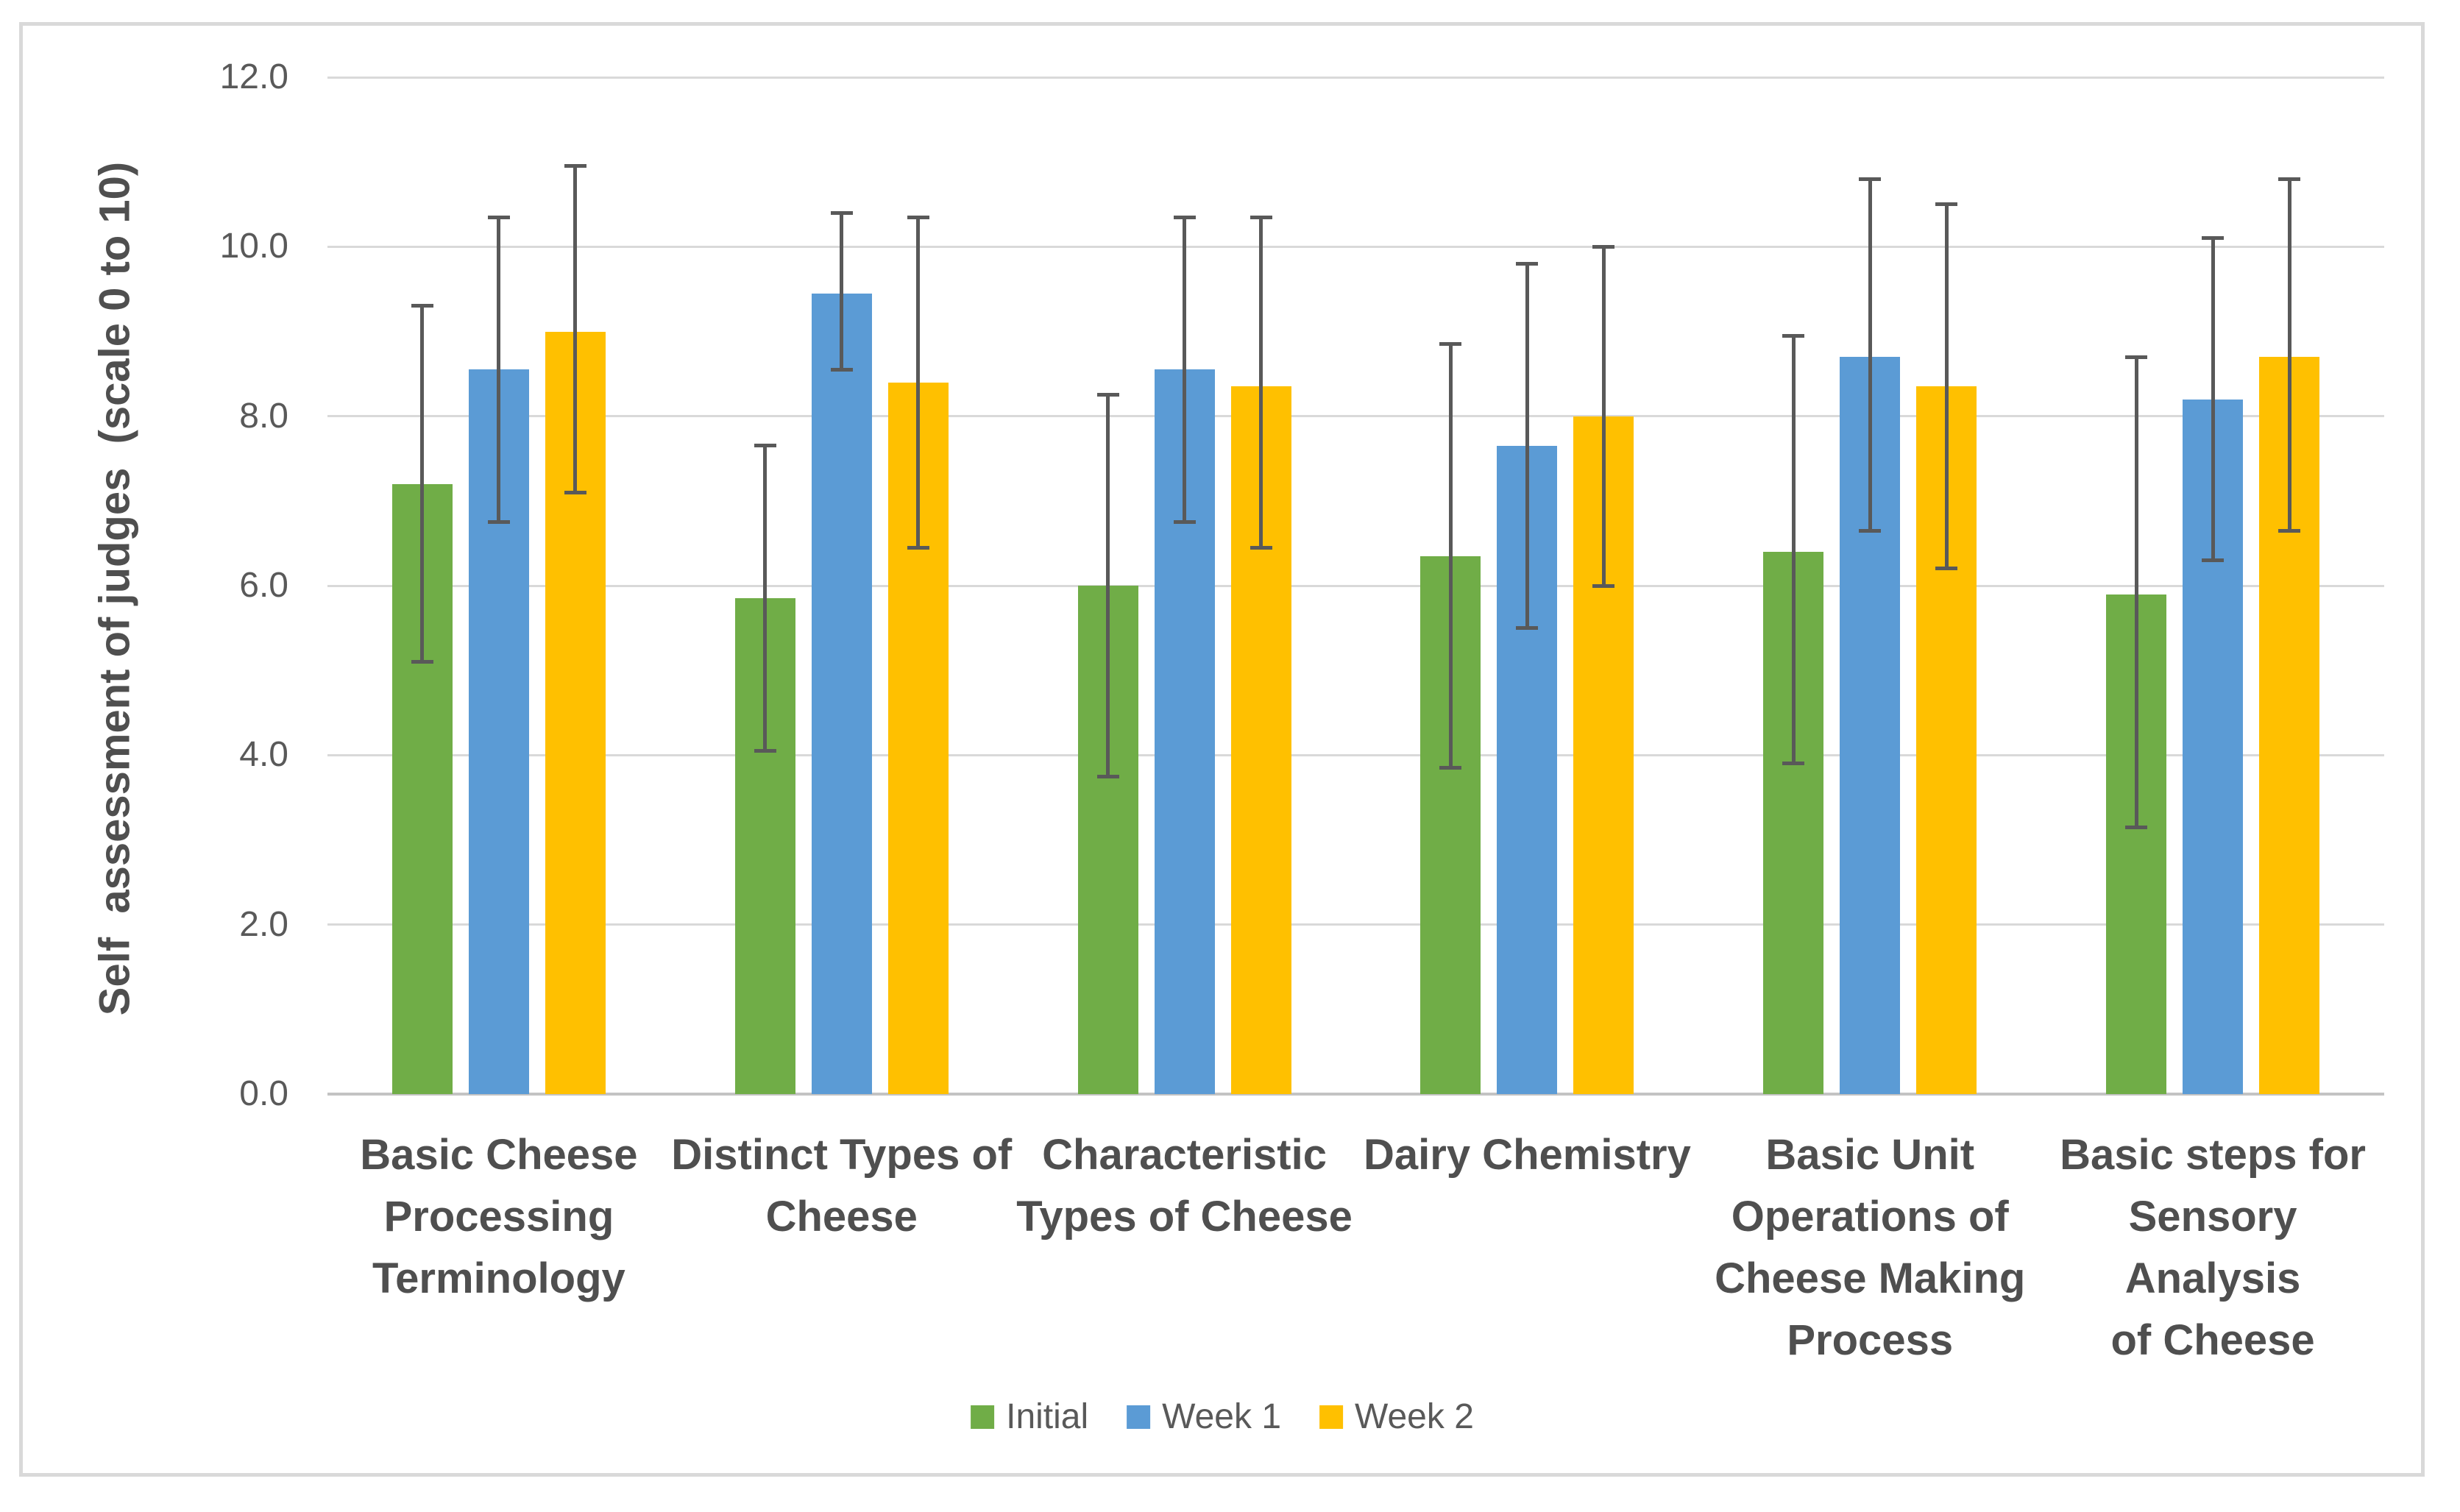 The image size is (2460, 1512). I want to click on legend-label: Week 1, so click(1222, 1416).